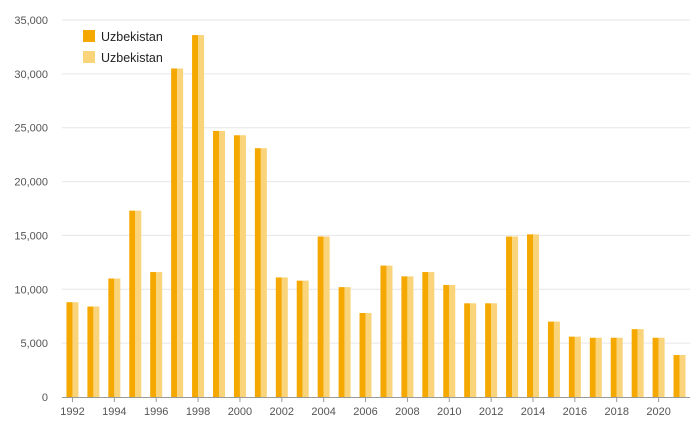  Describe the element at coordinates (407, 412) in the screenshot. I see `x-tick-label: 2008` at that location.